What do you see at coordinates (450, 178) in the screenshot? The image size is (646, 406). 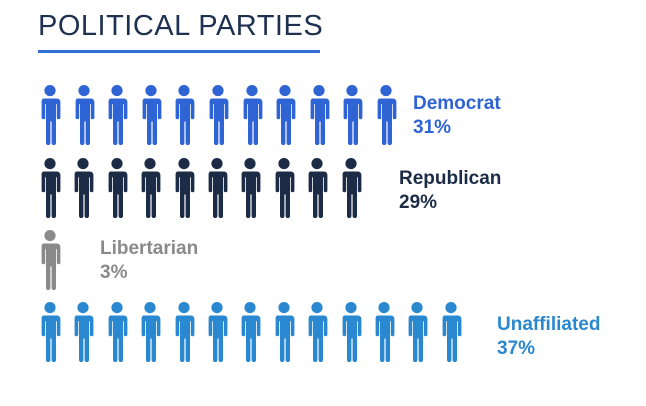 I see `series-name-republican: Republican` at bounding box center [450, 178].